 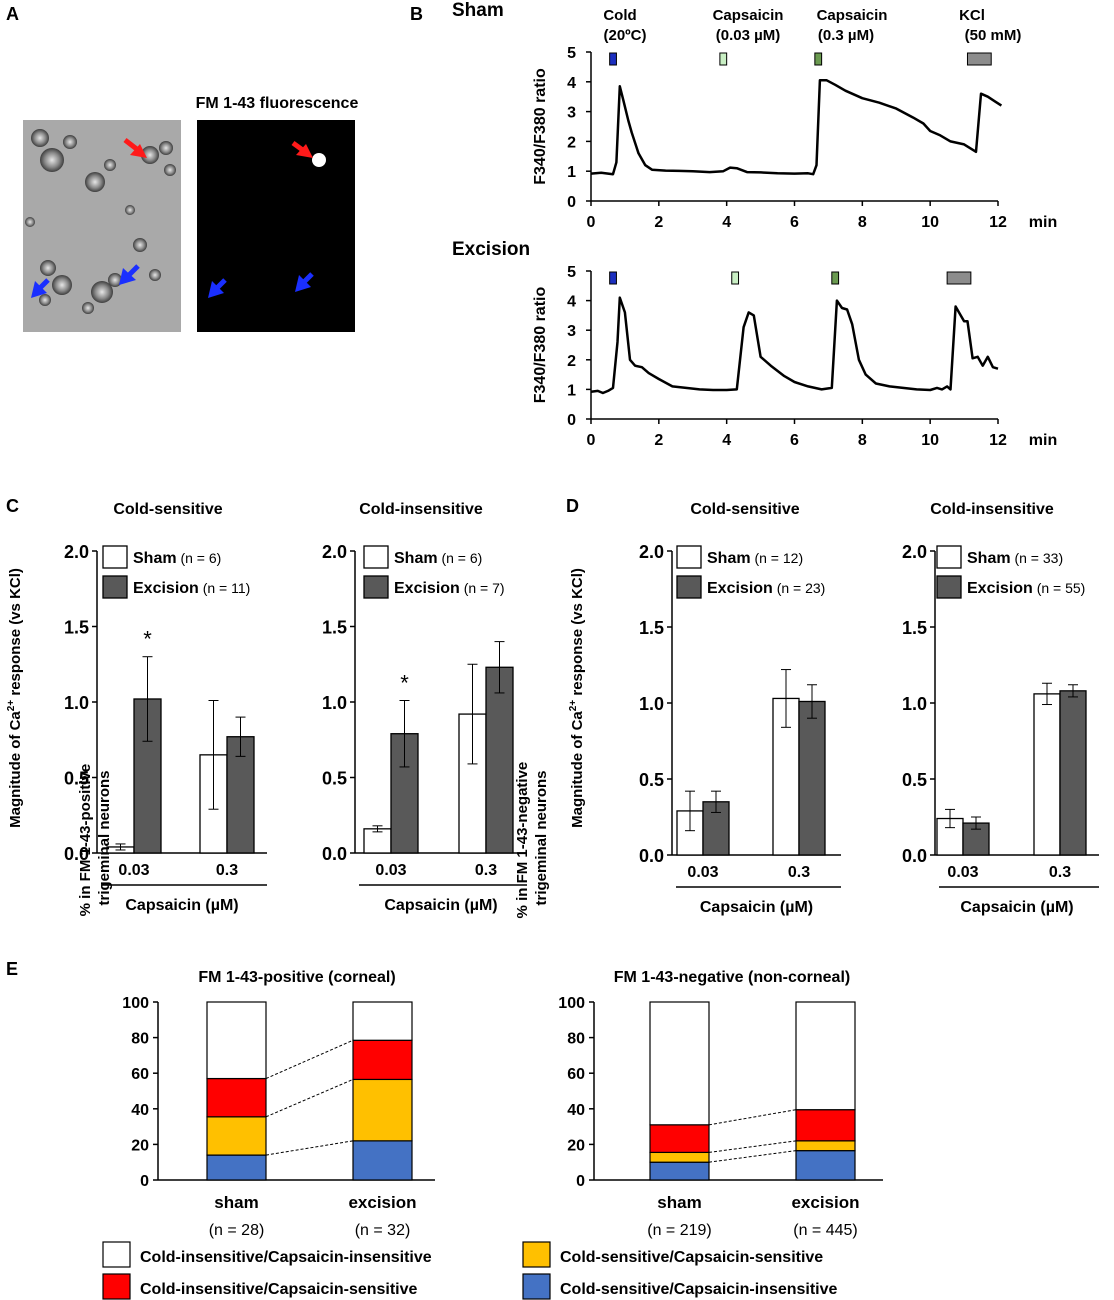 What do you see at coordinates (116, 1254) in the screenshot?
I see `legend-swatch-ci-ci` at bounding box center [116, 1254].